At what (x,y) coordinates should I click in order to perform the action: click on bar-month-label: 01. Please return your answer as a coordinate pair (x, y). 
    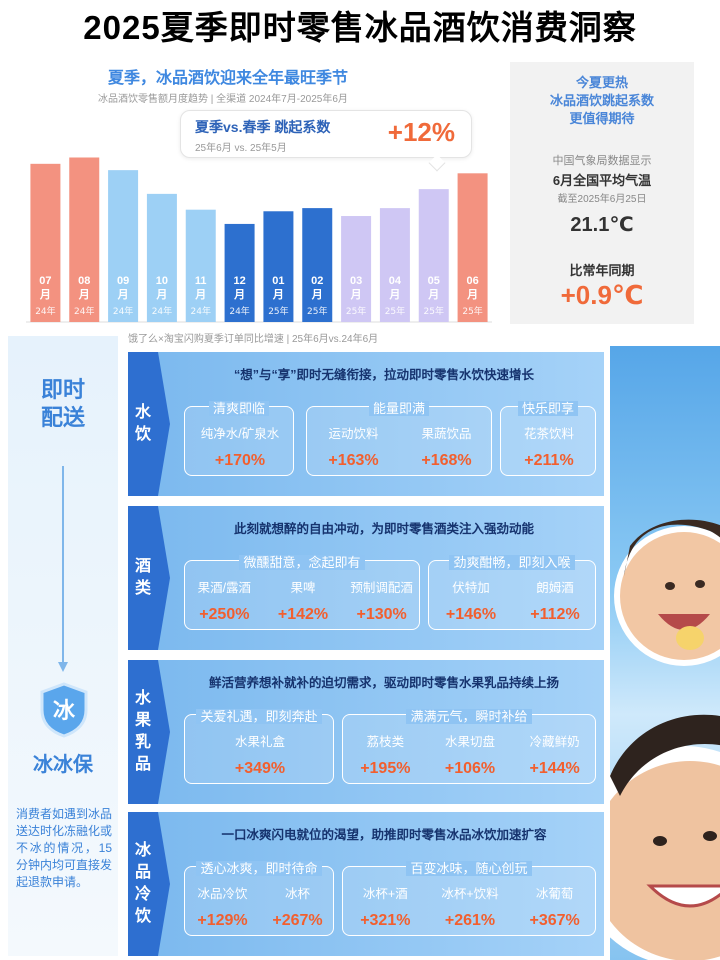
    Looking at the image, I should click on (278, 281).